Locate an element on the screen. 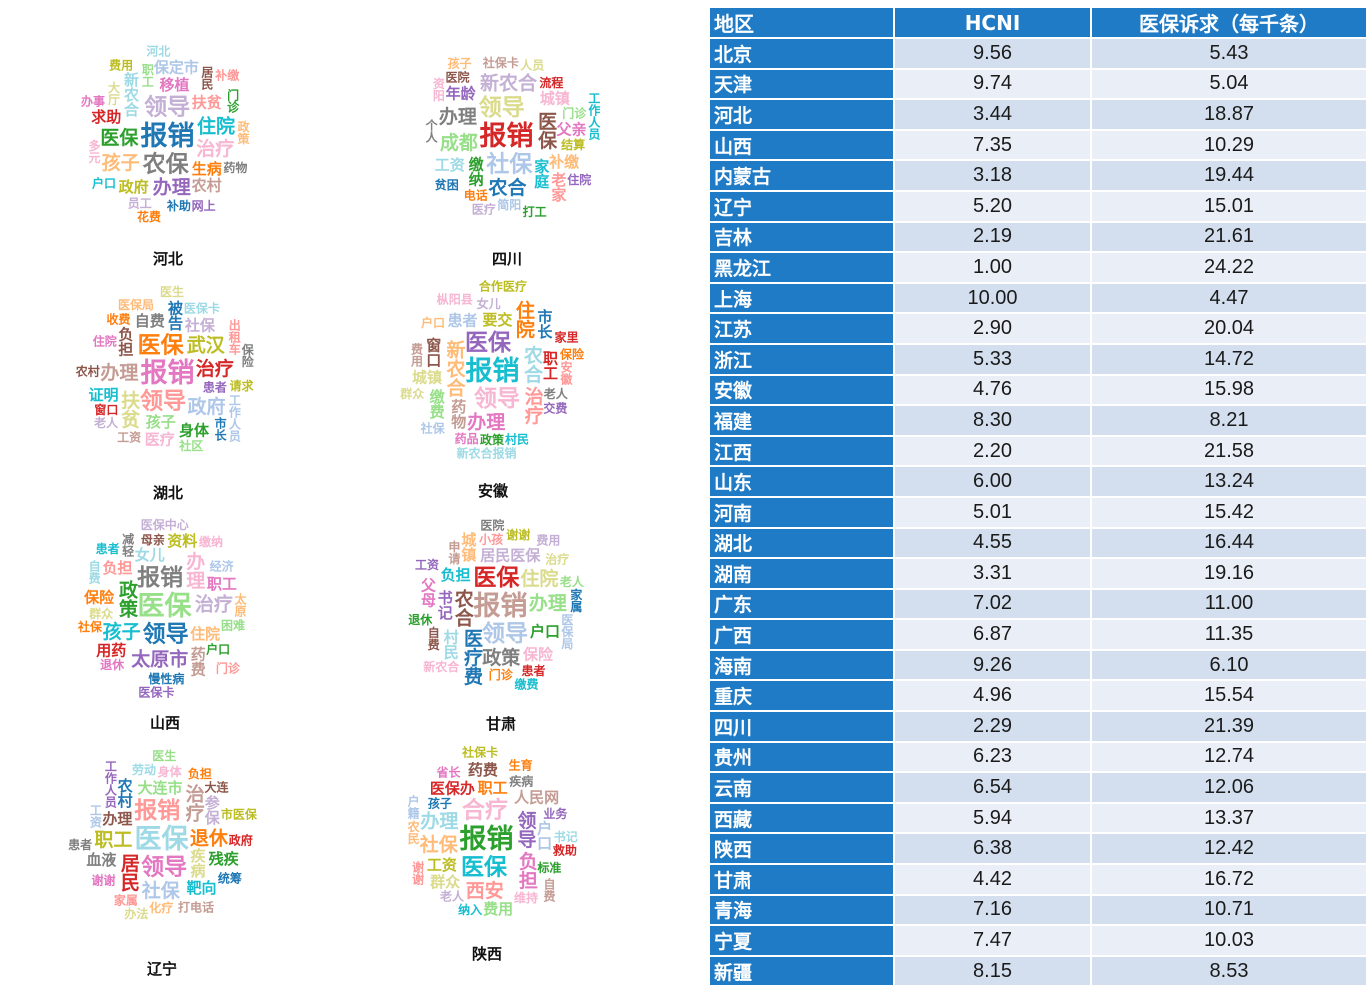 Image resolution: width=1369 pixels, height=997 pixels. region-cell: 海南 is located at coordinates (801, 665).